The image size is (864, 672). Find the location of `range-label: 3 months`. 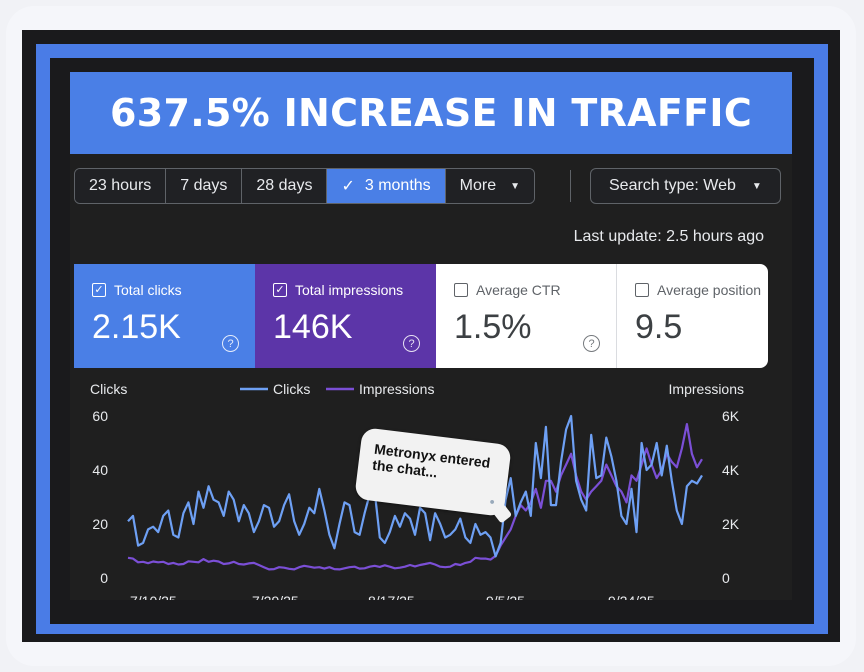

range-label: 3 months is located at coordinates (397, 185).